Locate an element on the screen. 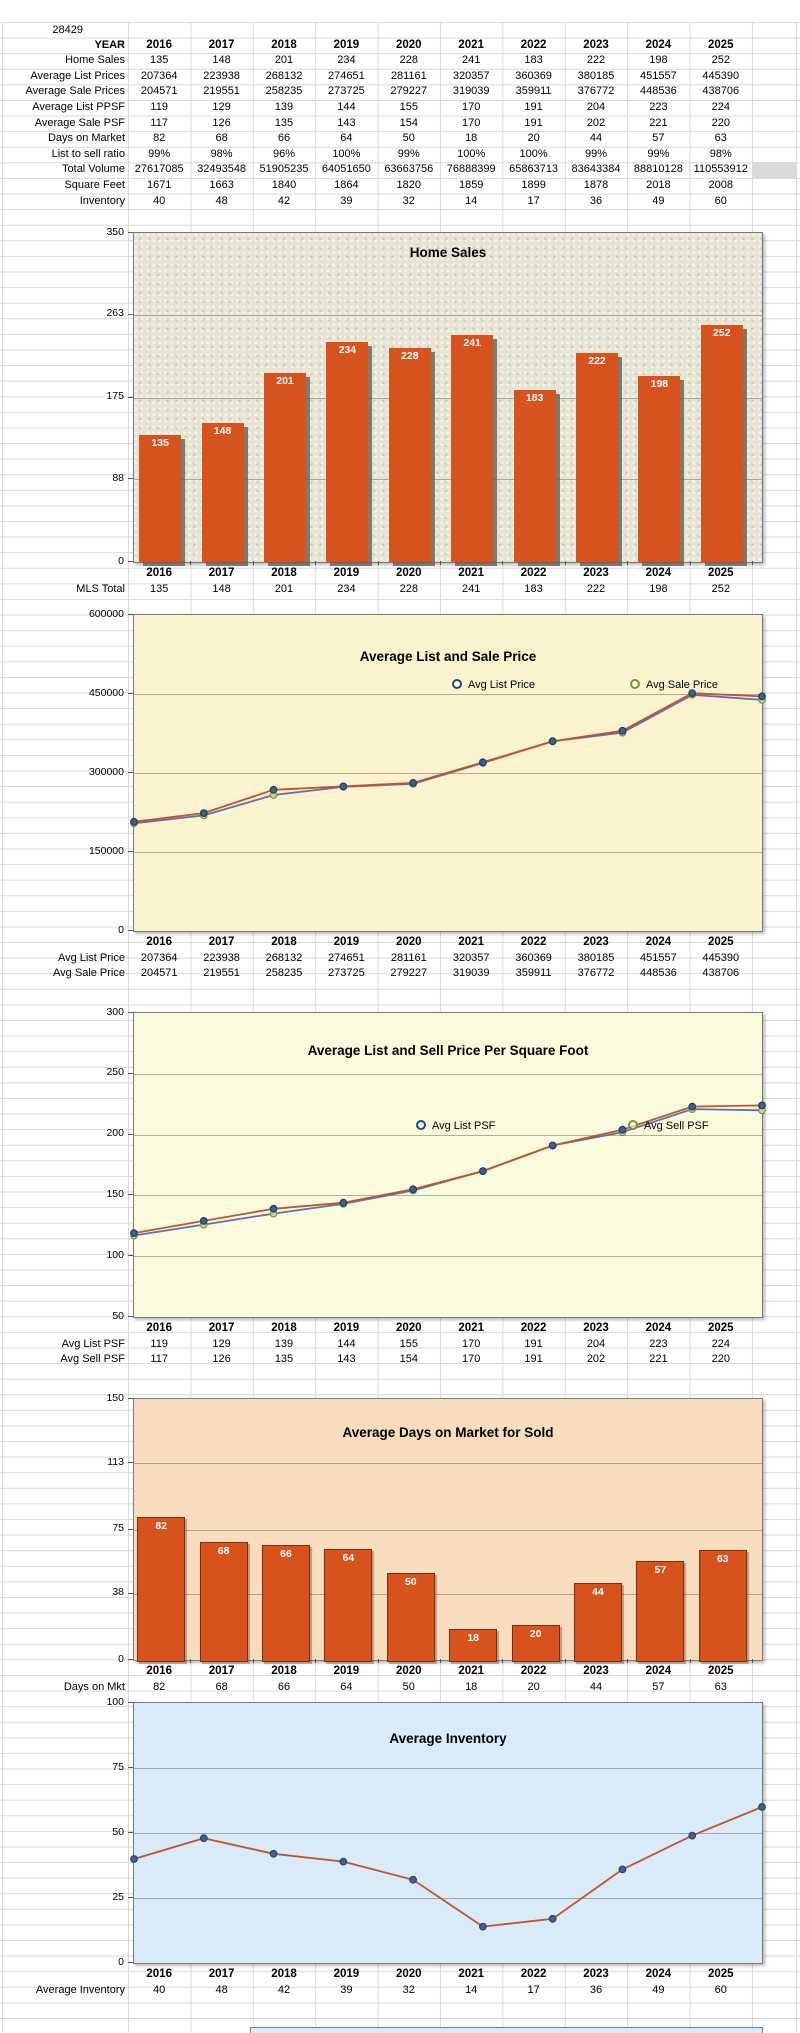 The width and height of the screenshot is (800, 2033). table-cell: 119 is located at coordinates (159, 107).